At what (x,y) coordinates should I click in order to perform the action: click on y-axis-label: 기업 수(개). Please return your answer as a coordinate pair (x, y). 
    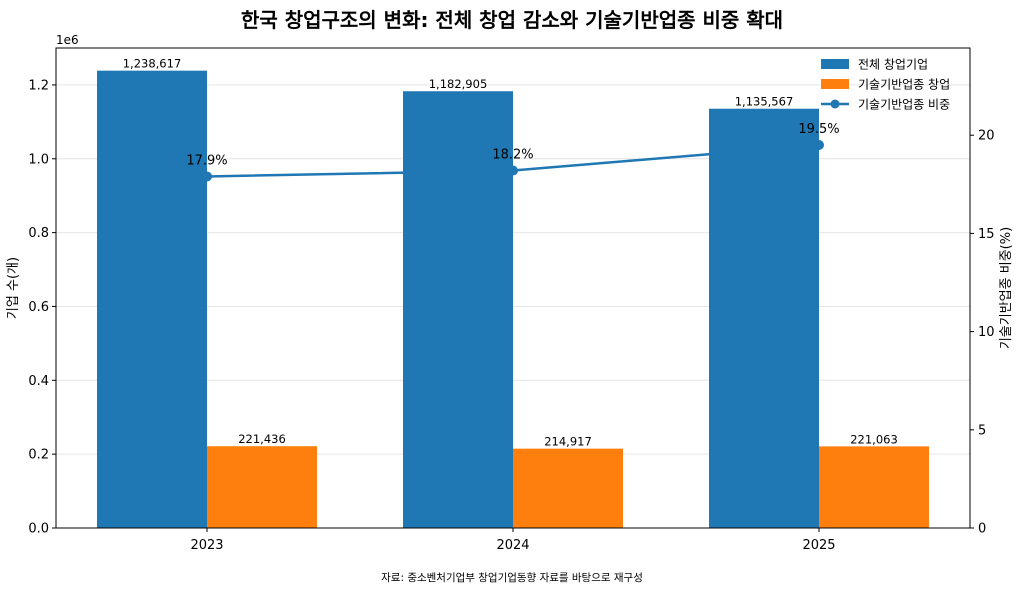
    Looking at the image, I should click on (13, 288).